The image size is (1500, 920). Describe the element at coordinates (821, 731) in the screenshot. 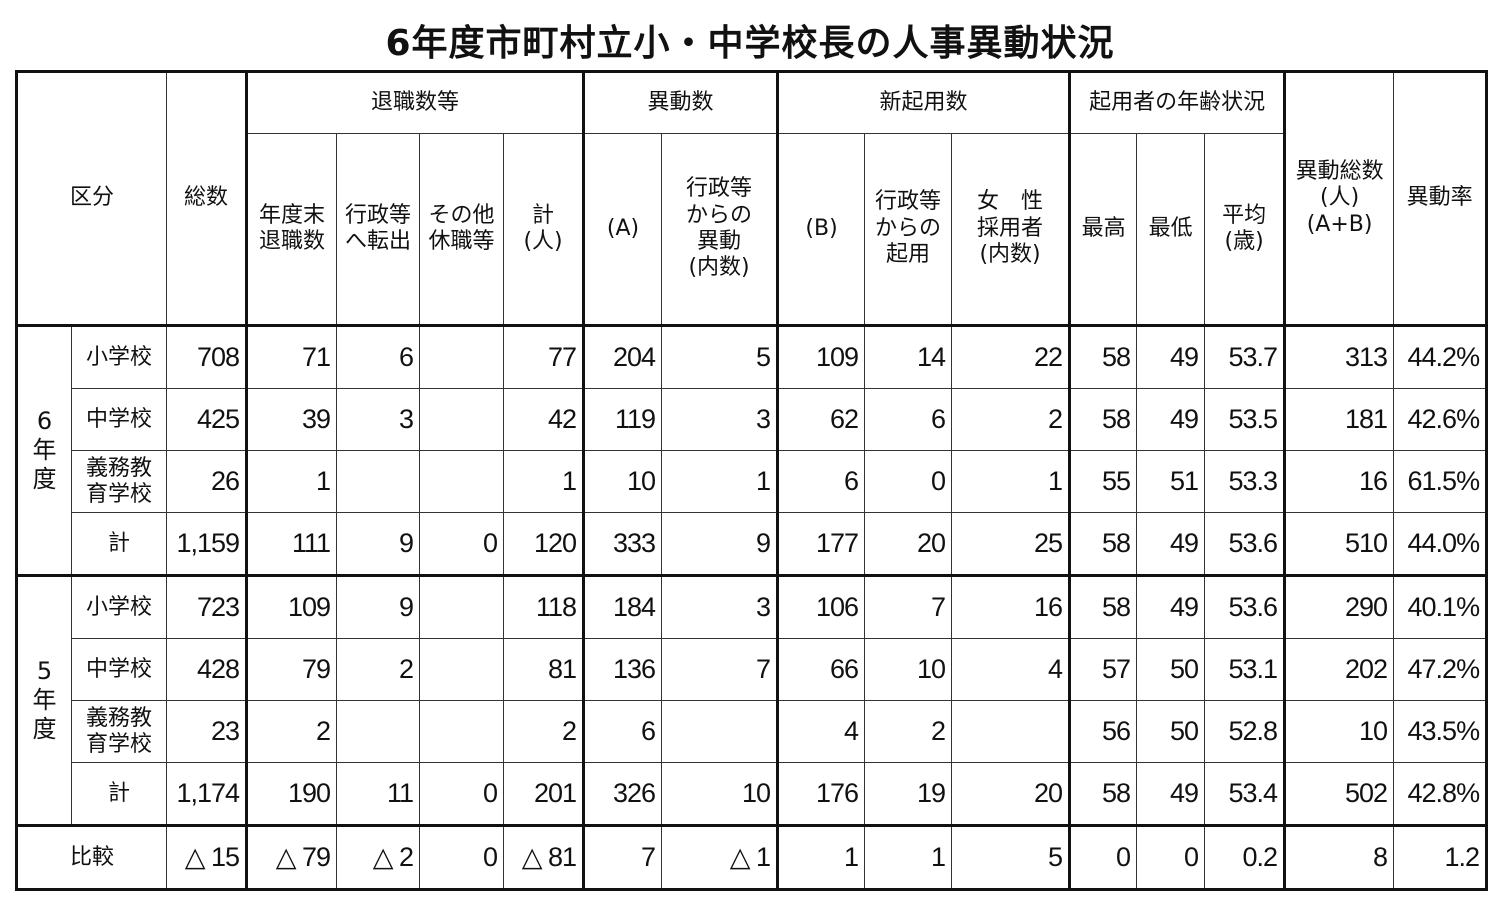

I see `value-cell: 4` at that location.